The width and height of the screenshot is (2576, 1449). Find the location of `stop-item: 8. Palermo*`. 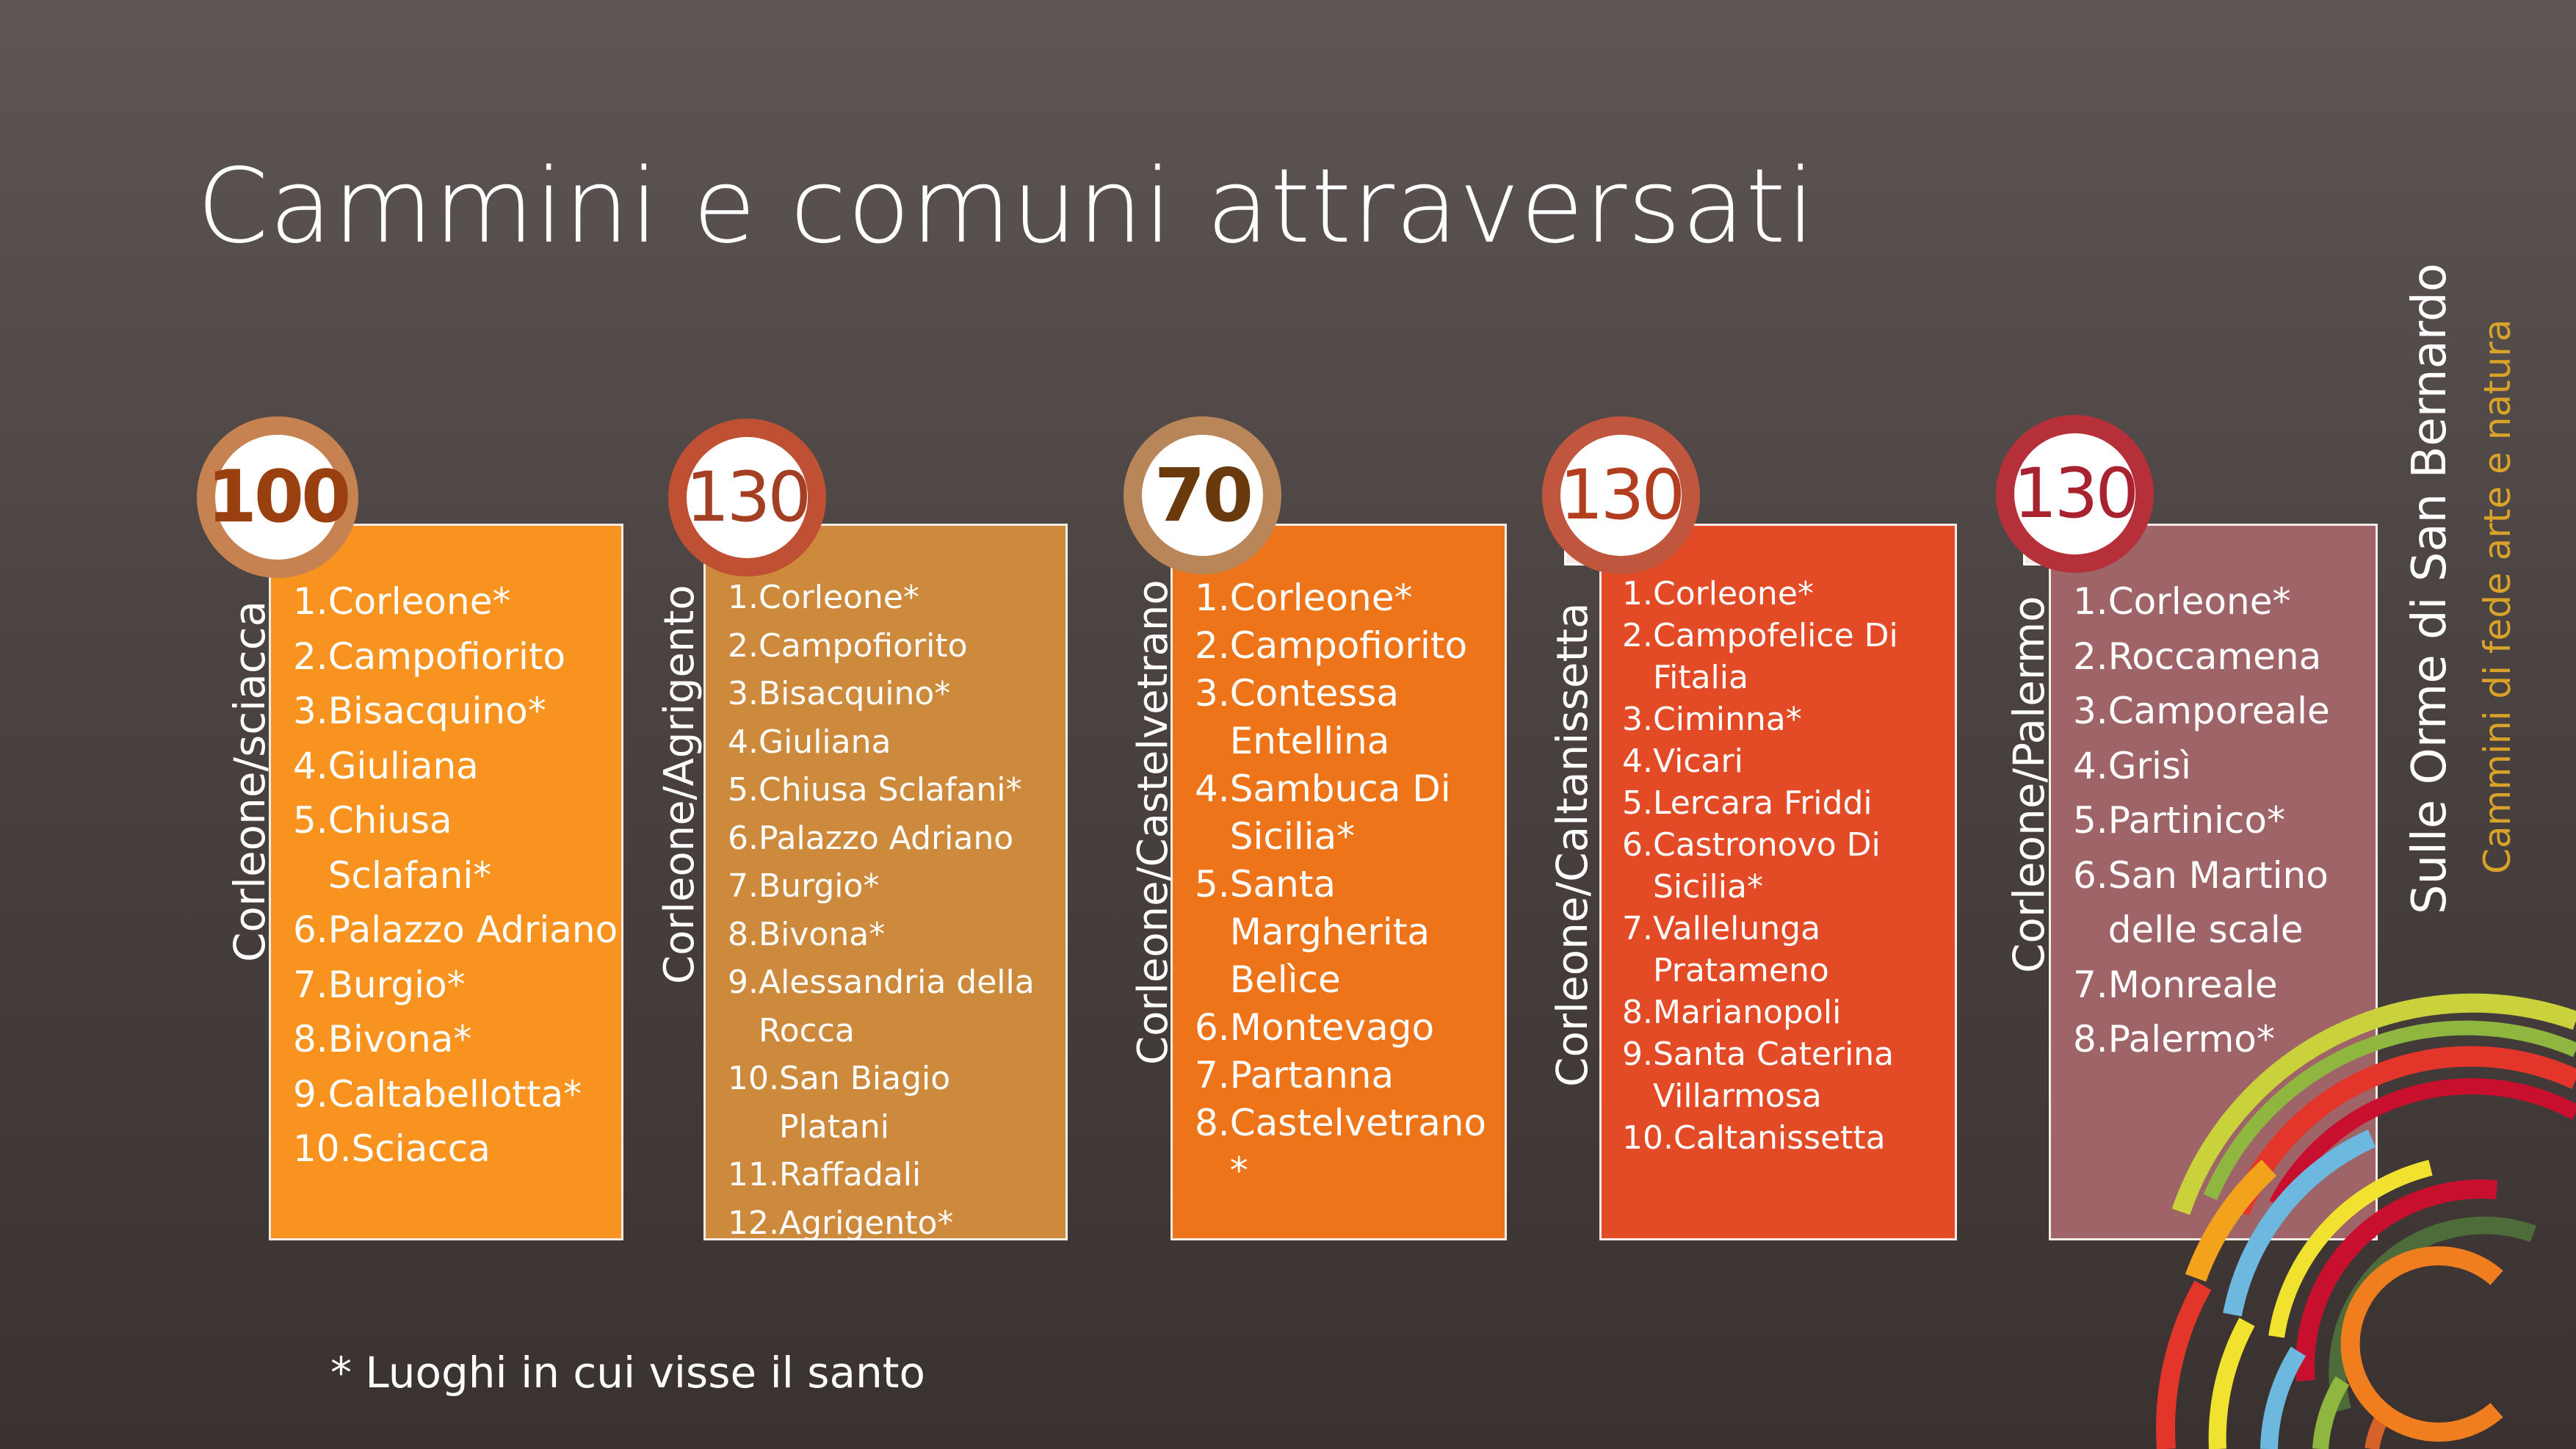

stop-item: 8. Palermo* is located at coordinates (2224, 1039).